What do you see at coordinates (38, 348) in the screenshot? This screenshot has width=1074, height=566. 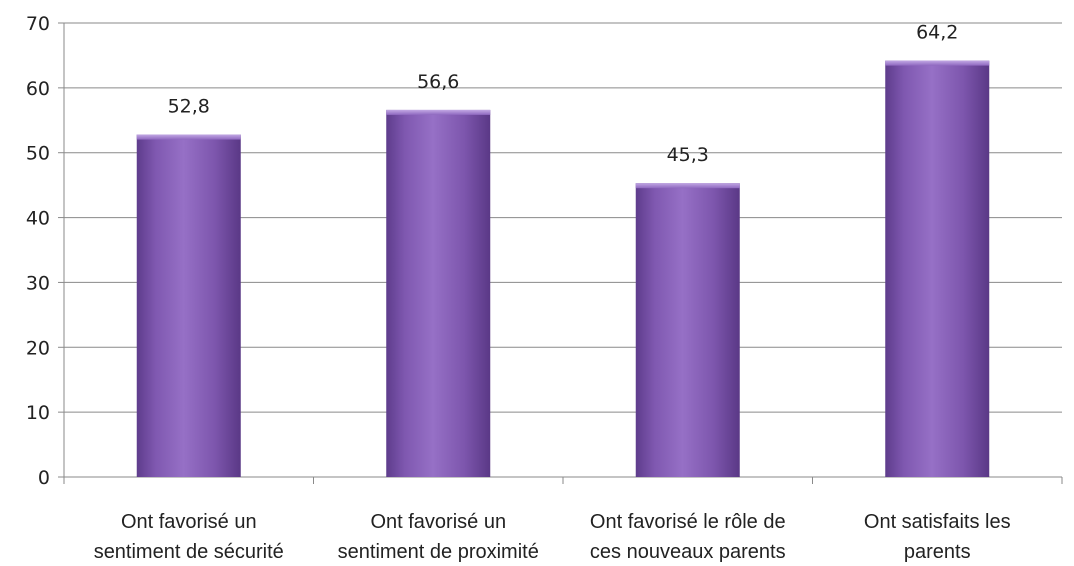 I see `y-tick-label: 20` at bounding box center [38, 348].